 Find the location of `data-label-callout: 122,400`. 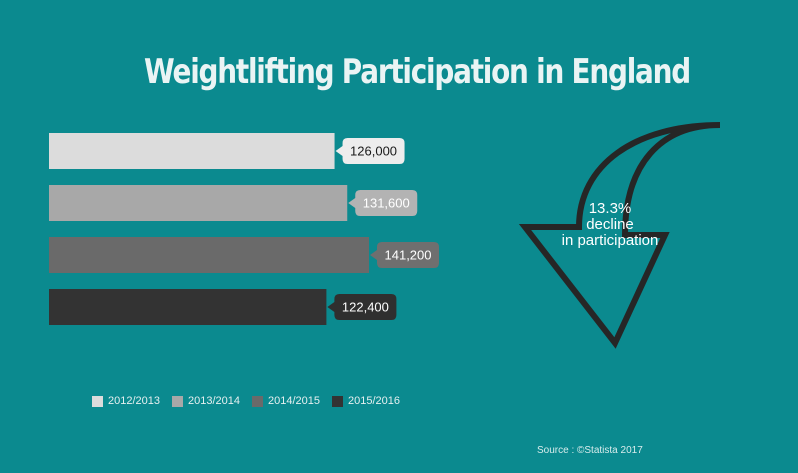

data-label-callout: 122,400 is located at coordinates (362, 307).